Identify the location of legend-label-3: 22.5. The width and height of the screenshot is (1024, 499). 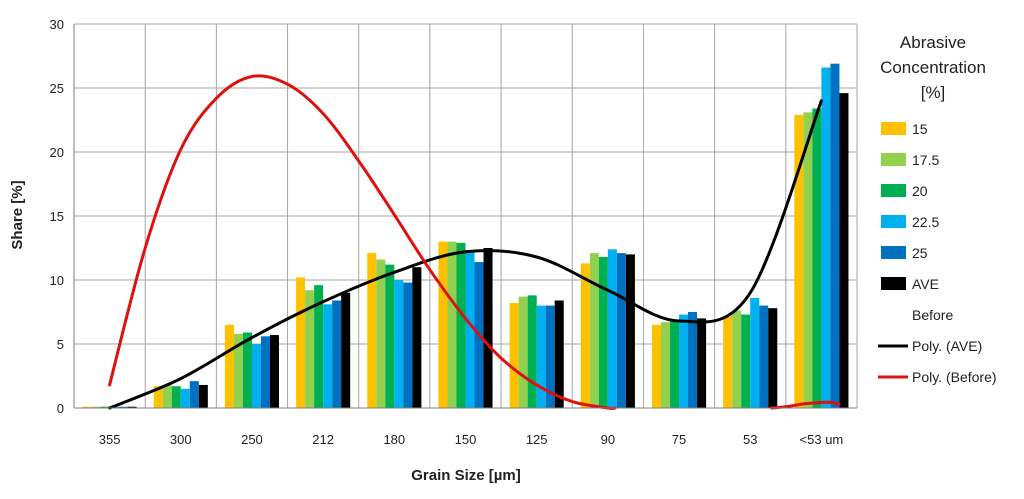
(925, 222).